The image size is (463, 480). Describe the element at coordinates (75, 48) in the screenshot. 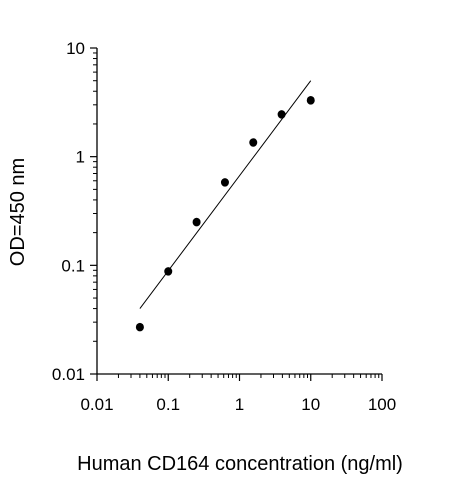

I see `y-tick-label: 10` at that location.